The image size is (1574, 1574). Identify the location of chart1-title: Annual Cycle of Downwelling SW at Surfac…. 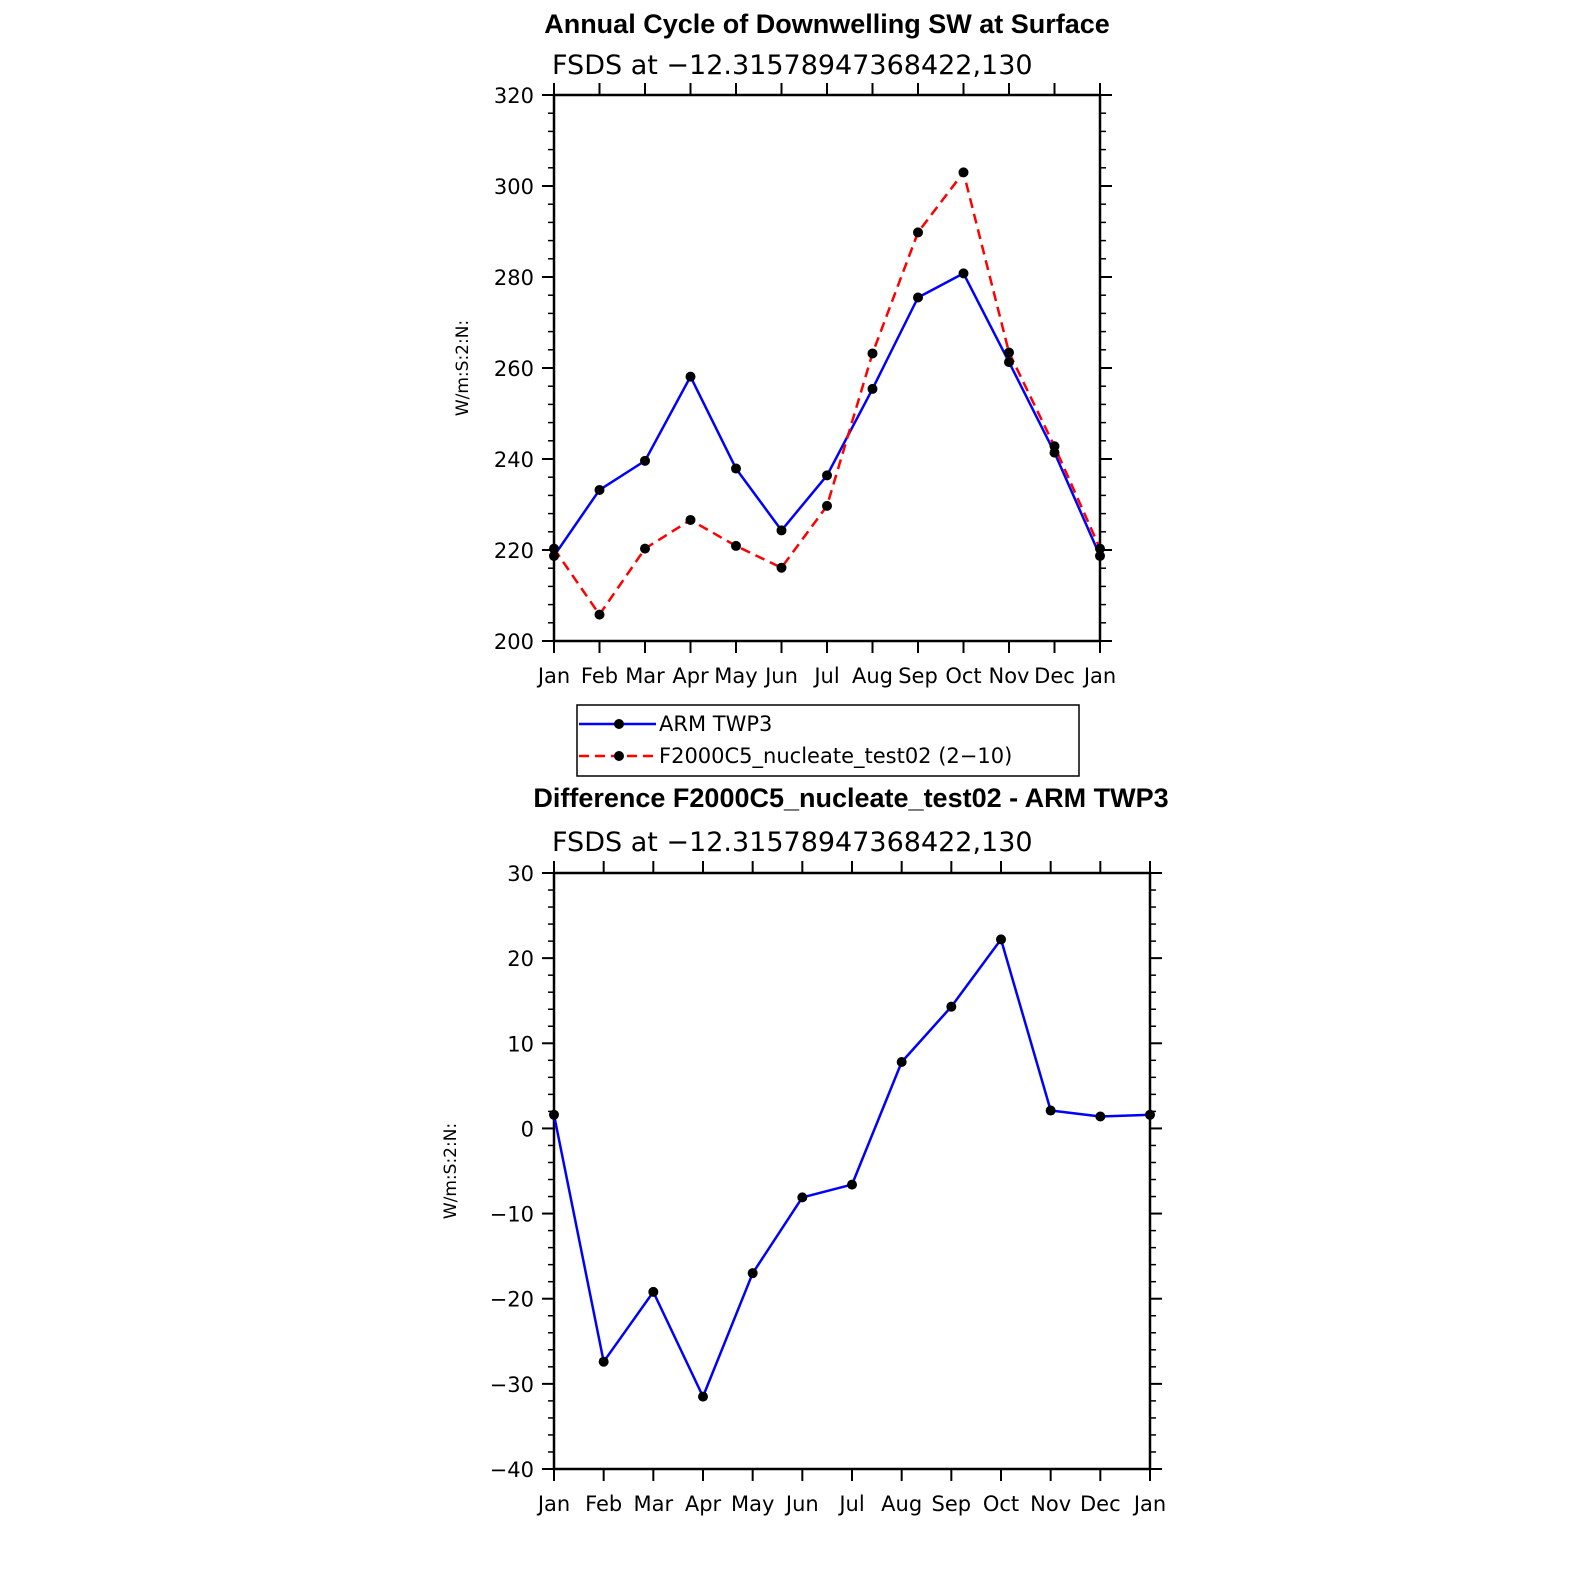
(827, 24).